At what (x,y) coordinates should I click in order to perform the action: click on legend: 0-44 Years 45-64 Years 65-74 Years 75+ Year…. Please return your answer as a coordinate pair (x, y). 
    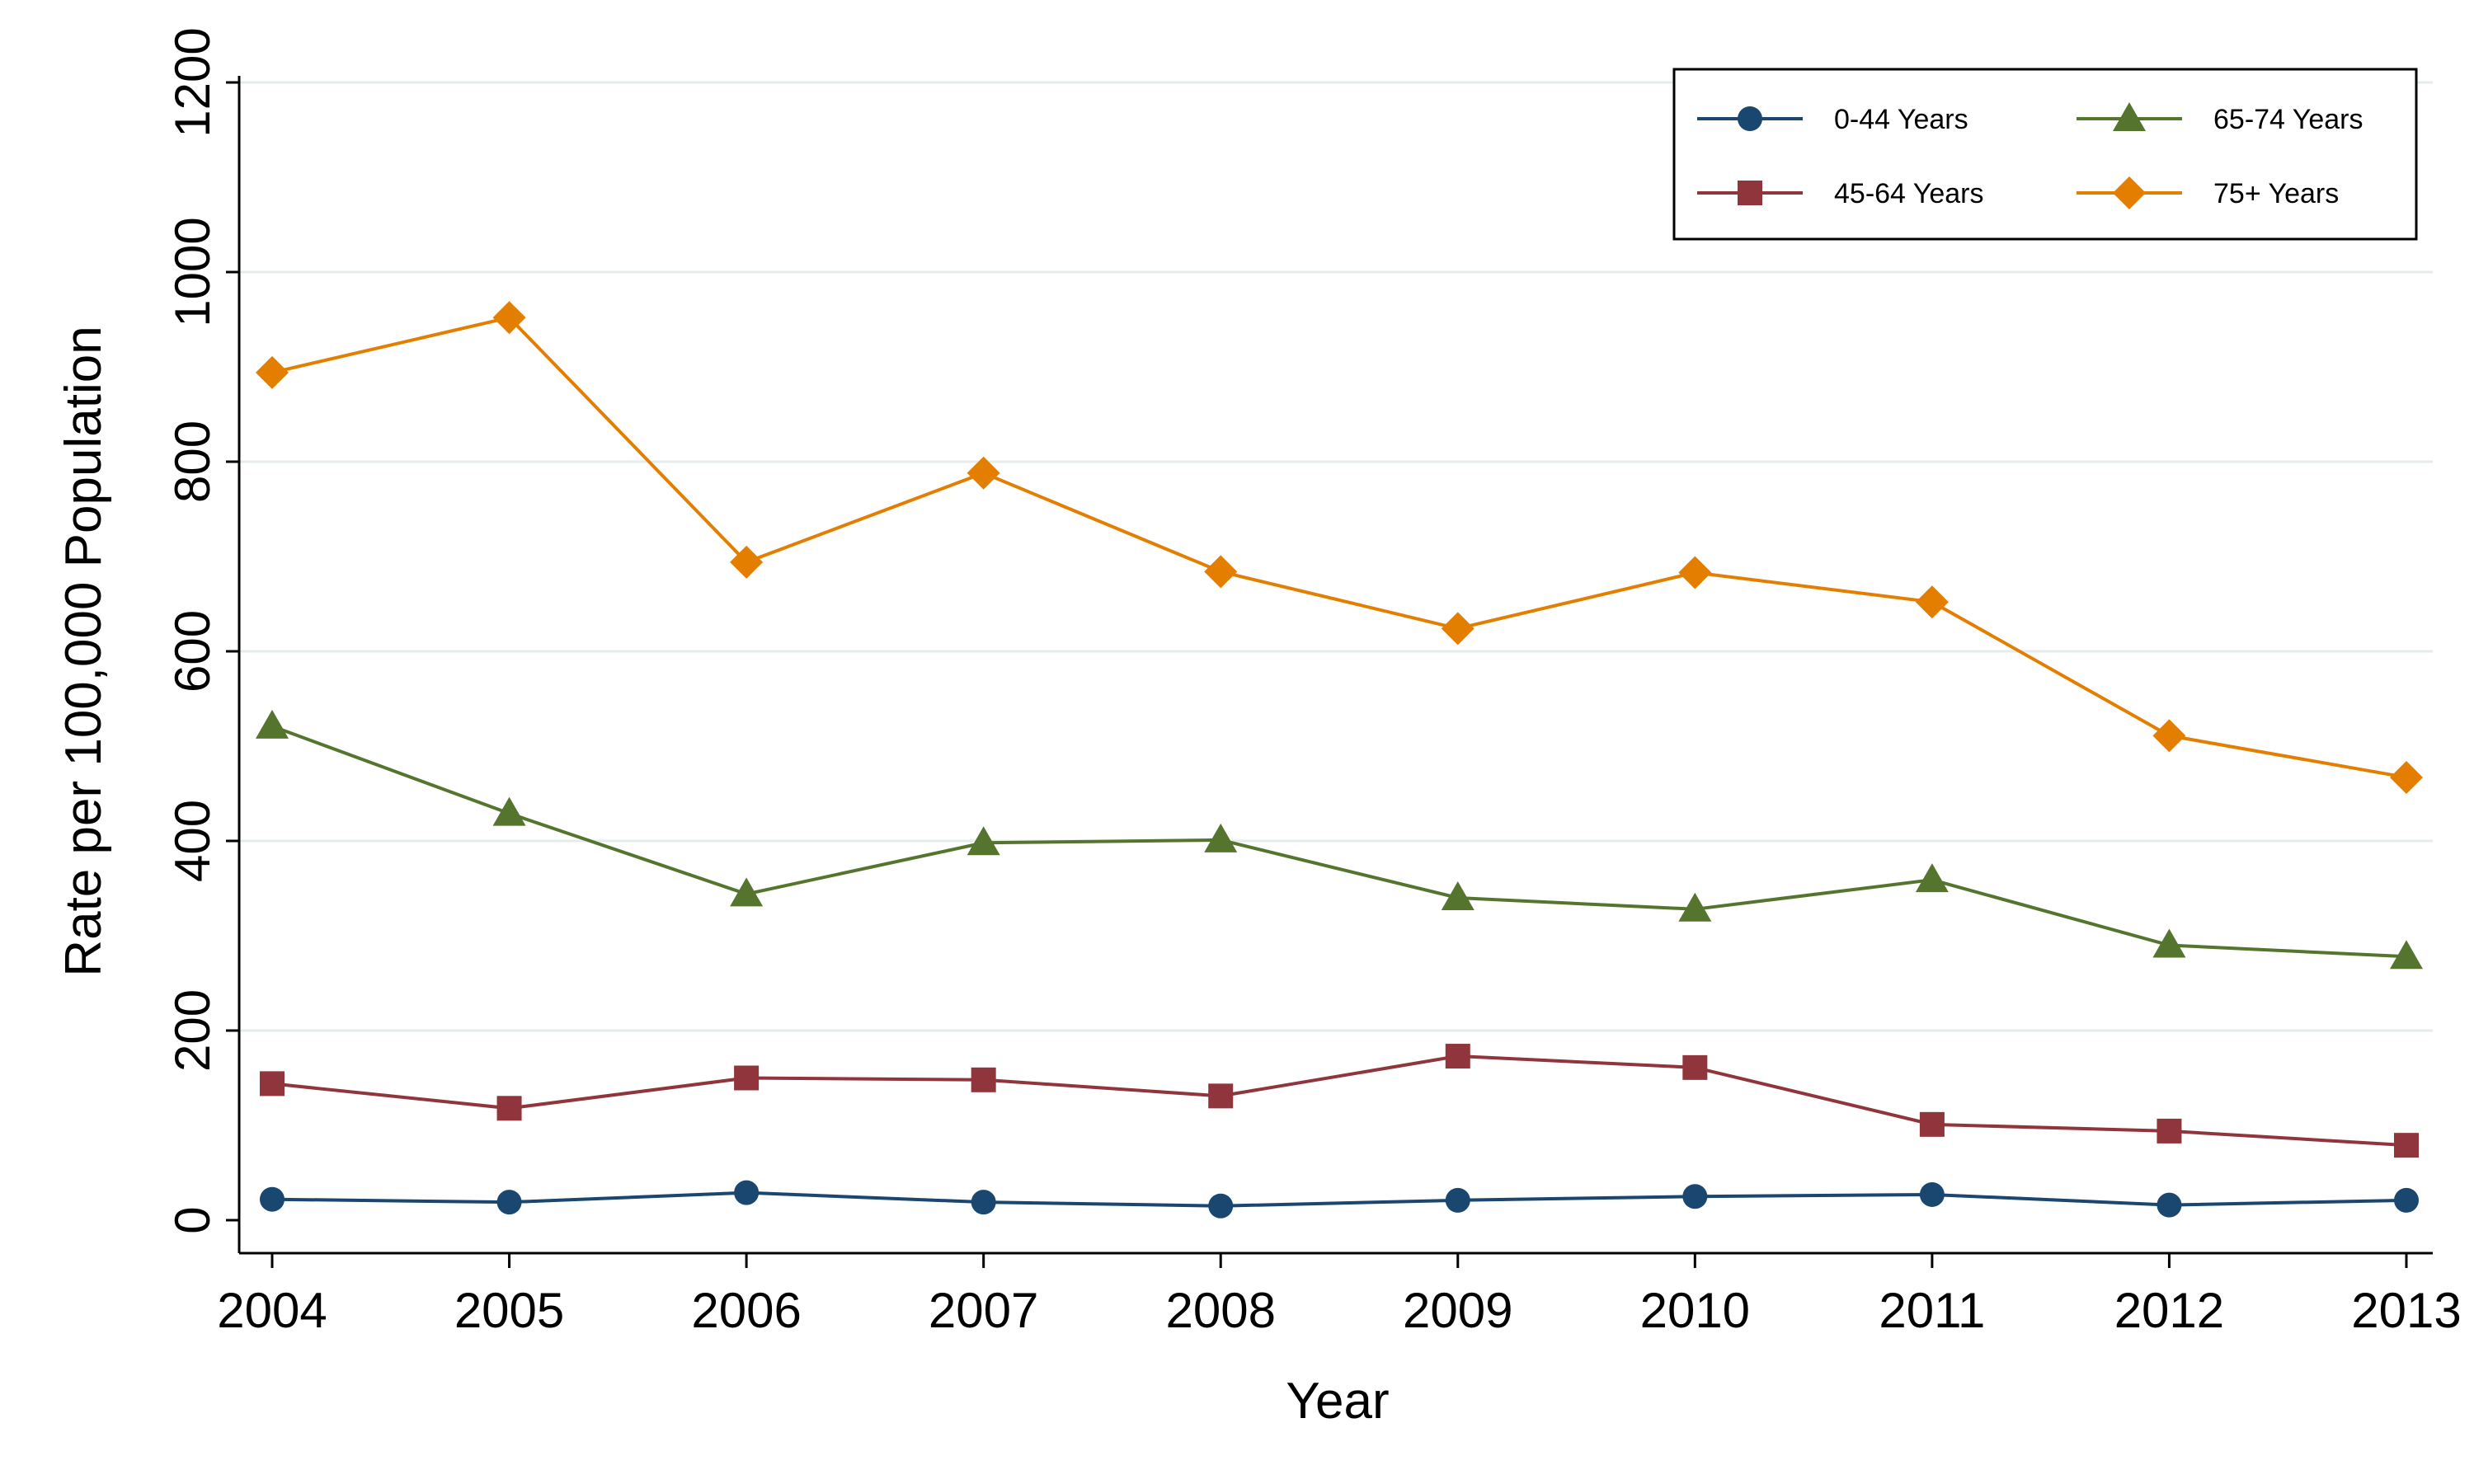
    Looking at the image, I should click on (2045, 154).